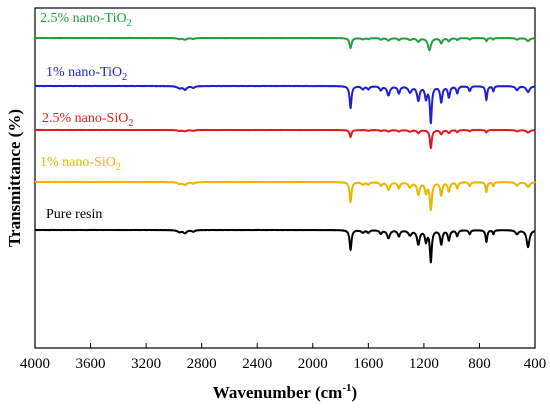 The width and height of the screenshot is (550, 409). Describe the element at coordinates (479, 364) in the screenshot. I see `x-tick-label: 800` at that location.